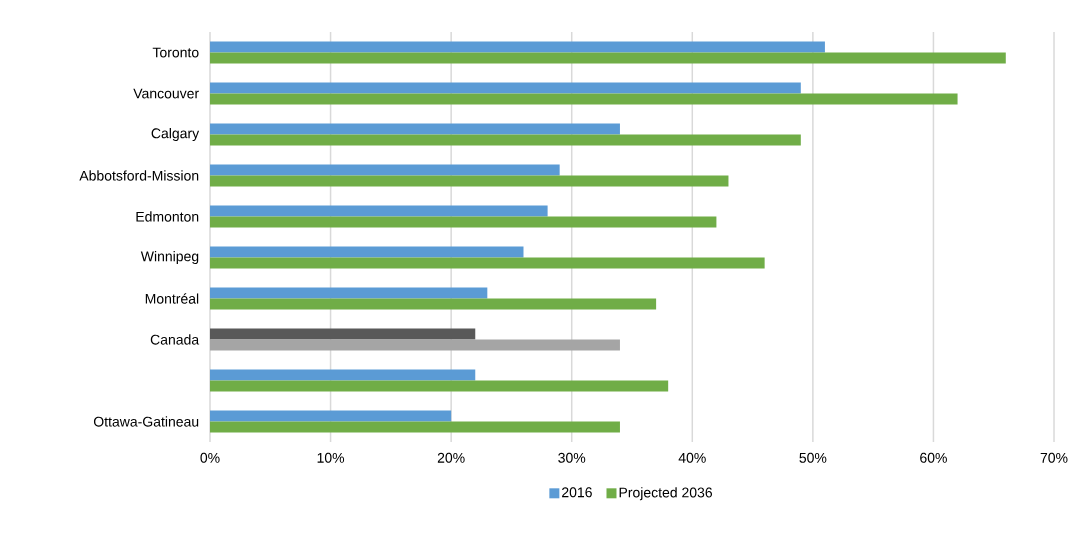 This screenshot has height=550, width=1083. I want to click on legend-label: 2016, so click(577, 492).